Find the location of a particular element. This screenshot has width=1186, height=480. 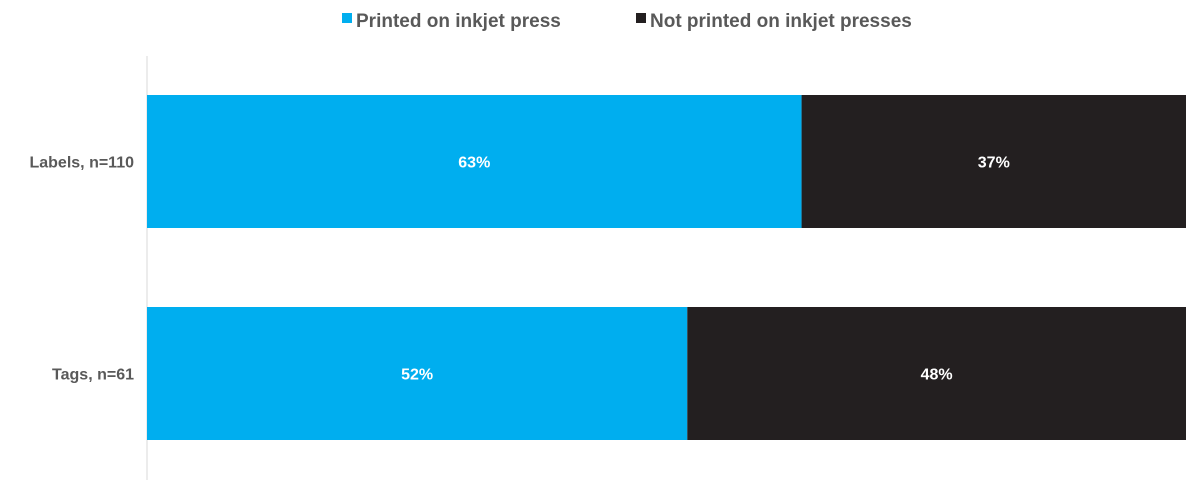

bar-tags-n-61-printed-on-inkjet-press is located at coordinates (417, 373).